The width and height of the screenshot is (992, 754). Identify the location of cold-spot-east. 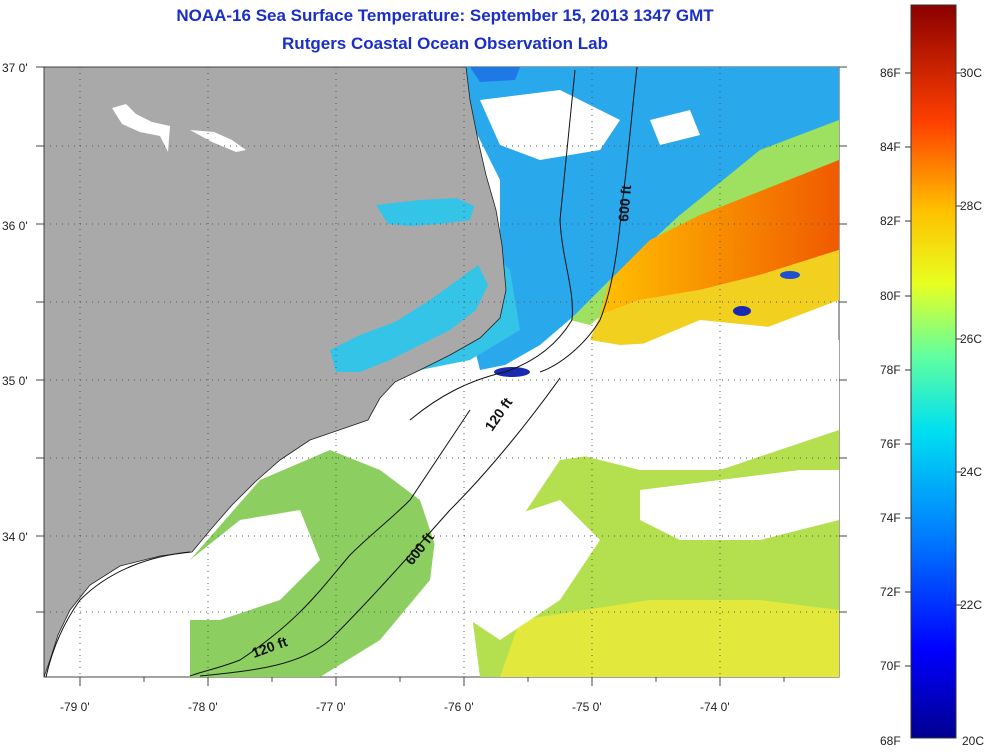
(790, 275).